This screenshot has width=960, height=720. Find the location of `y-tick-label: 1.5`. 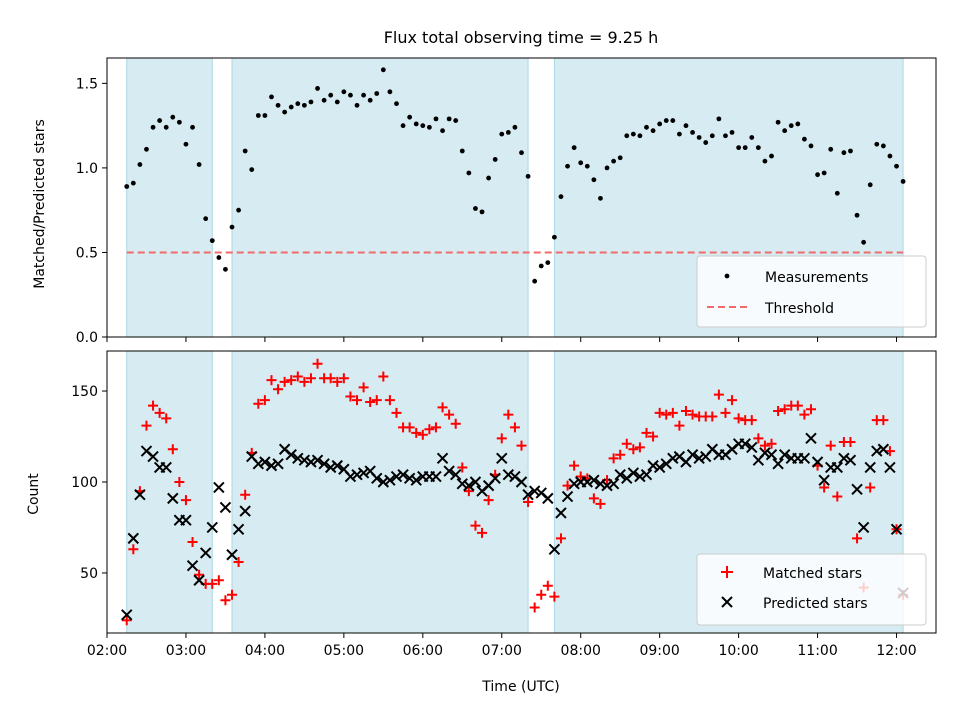

y-tick-label: 1.5 is located at coordinates (87, 84).